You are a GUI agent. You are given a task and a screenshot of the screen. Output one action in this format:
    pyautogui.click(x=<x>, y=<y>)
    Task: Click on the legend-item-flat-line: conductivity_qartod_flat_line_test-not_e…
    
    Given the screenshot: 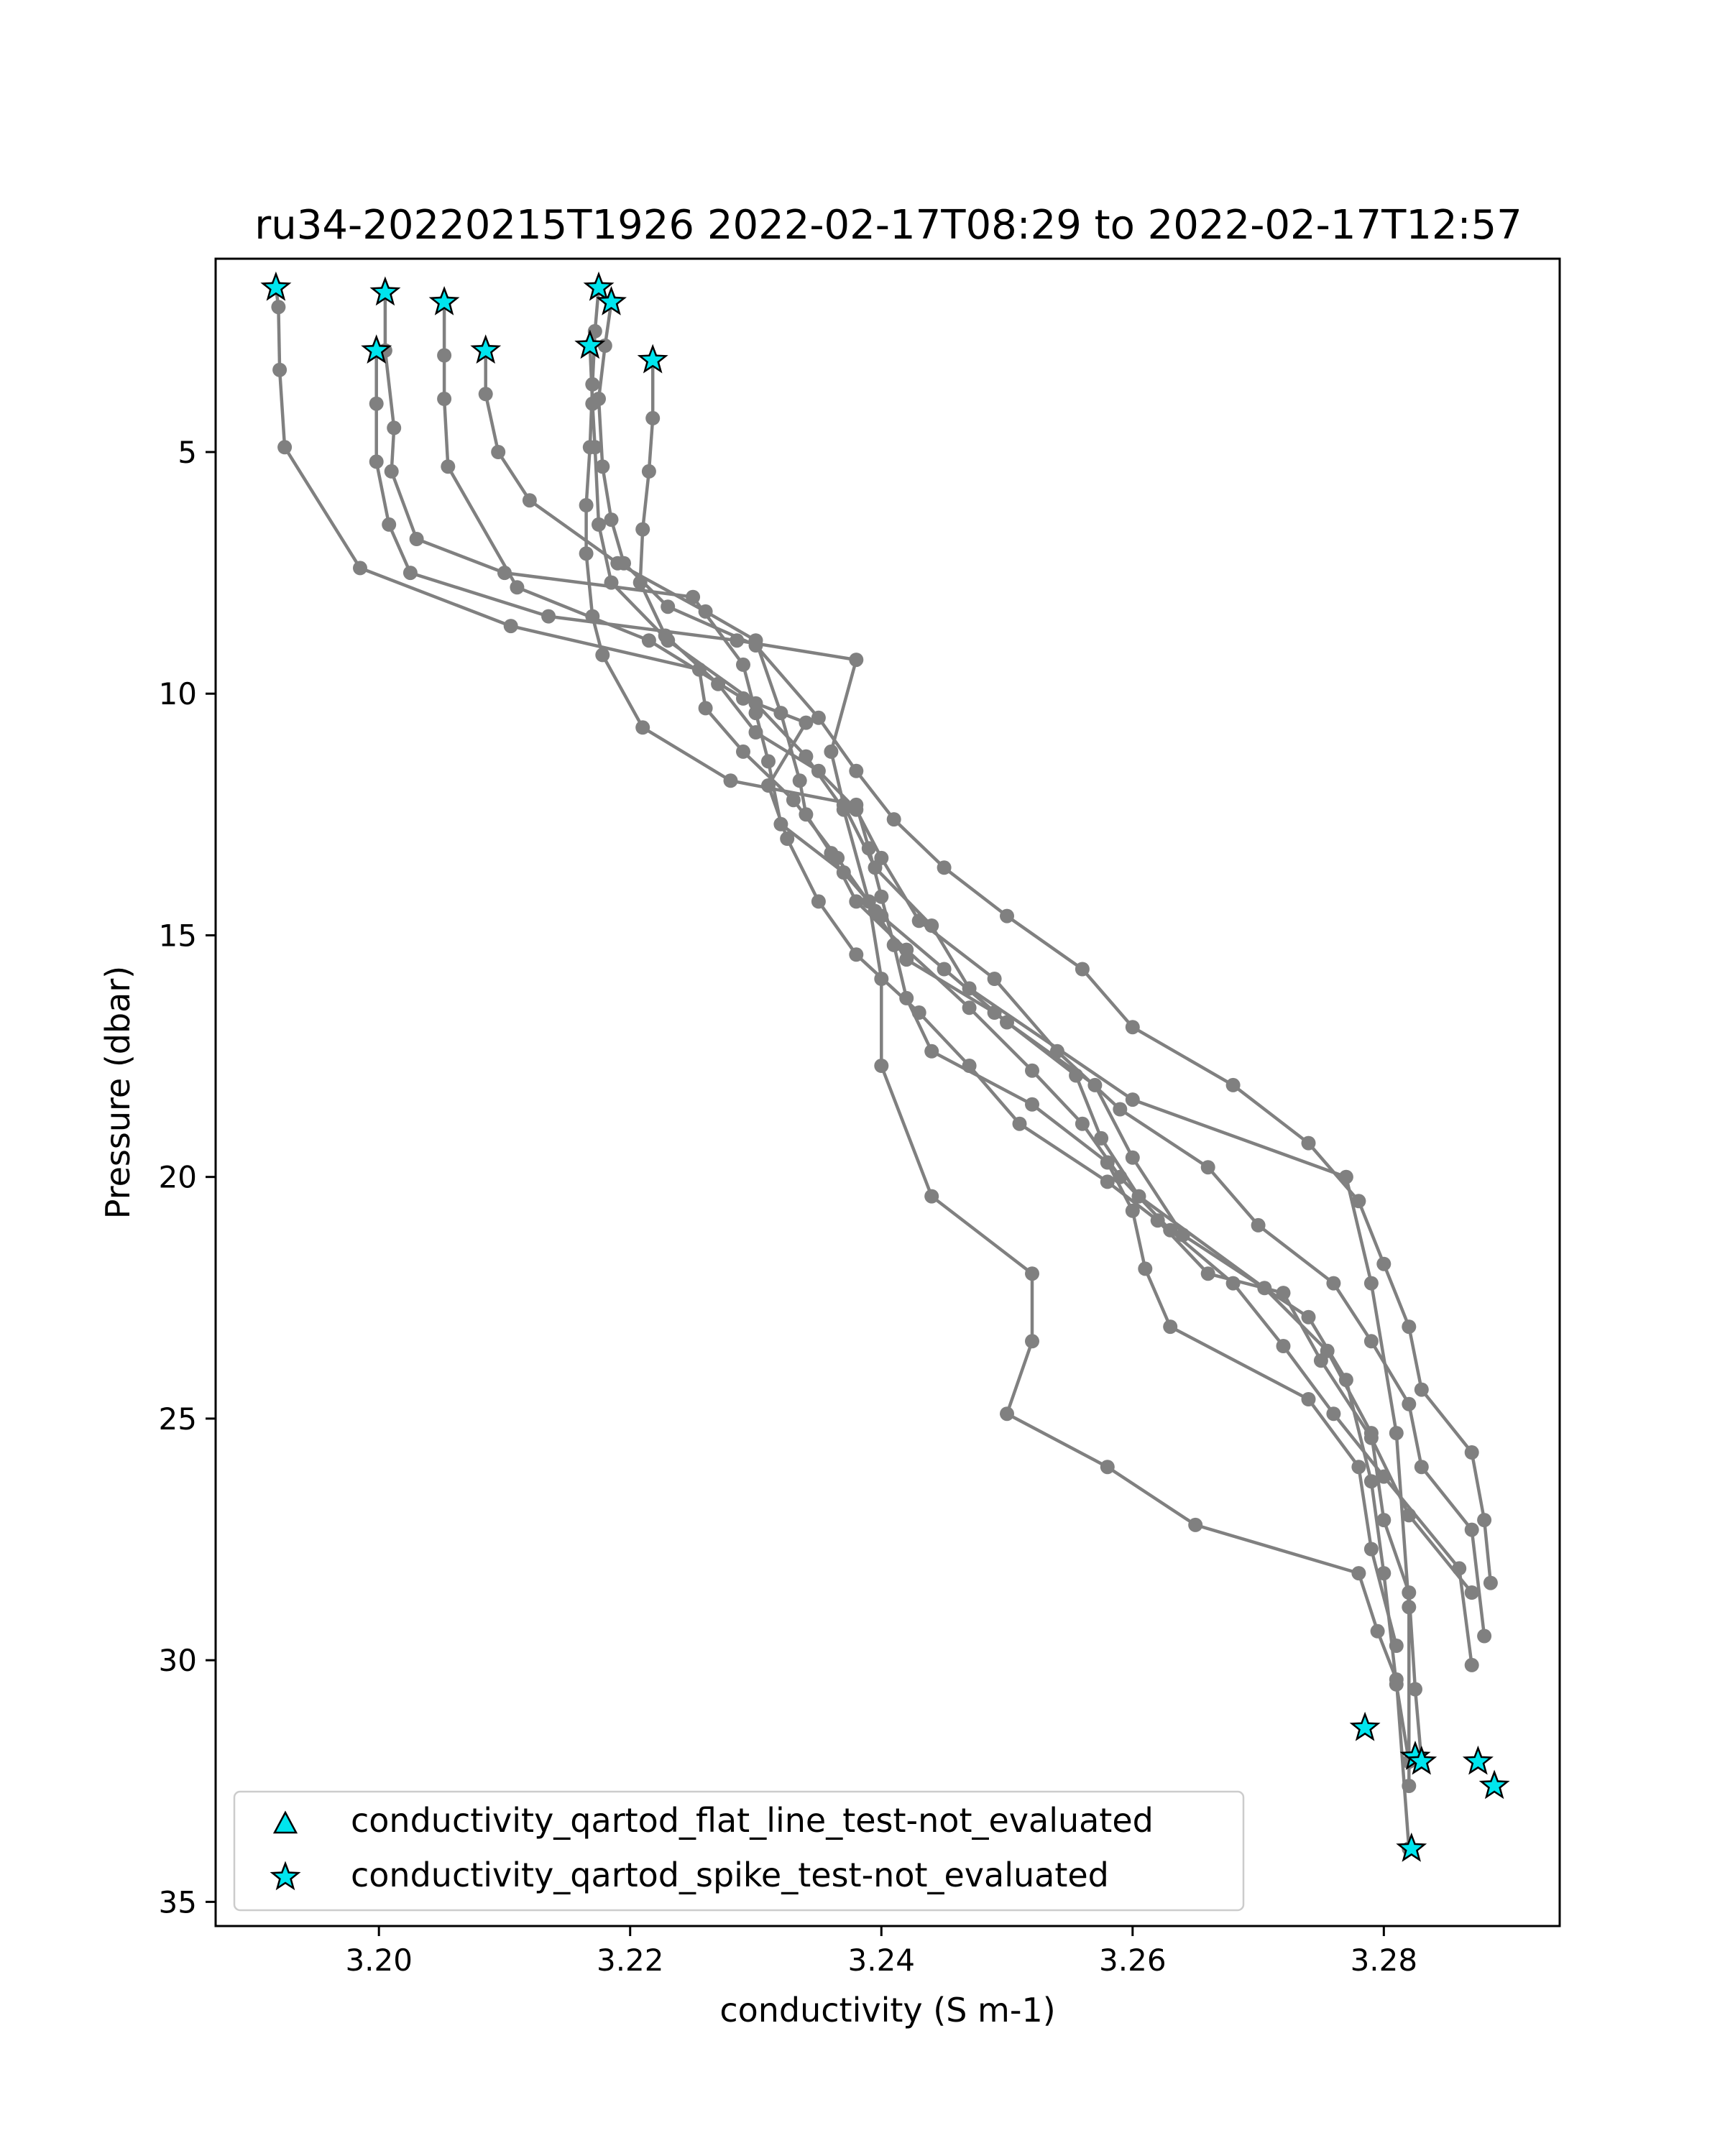 What is the action you would take?
    pyautogui.click(x=713, y=1820)
    